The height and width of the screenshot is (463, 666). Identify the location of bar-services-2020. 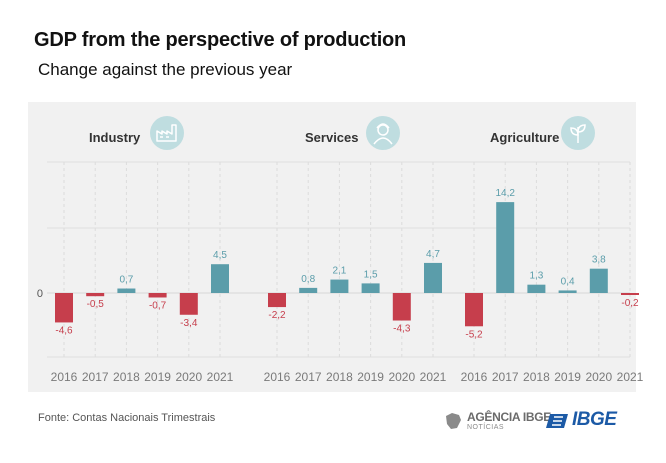
(401, 307).